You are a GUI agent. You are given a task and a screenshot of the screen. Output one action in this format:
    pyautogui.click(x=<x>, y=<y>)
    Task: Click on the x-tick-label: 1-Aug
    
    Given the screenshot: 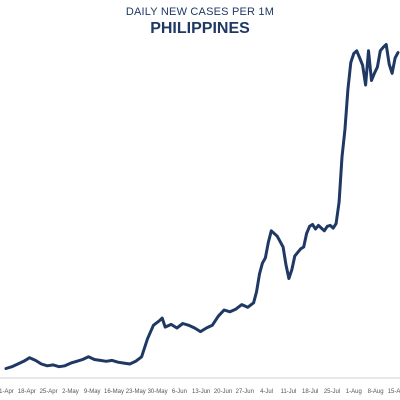 What is the action you would take?
    pyautogui.click(x=354, y=392)
    